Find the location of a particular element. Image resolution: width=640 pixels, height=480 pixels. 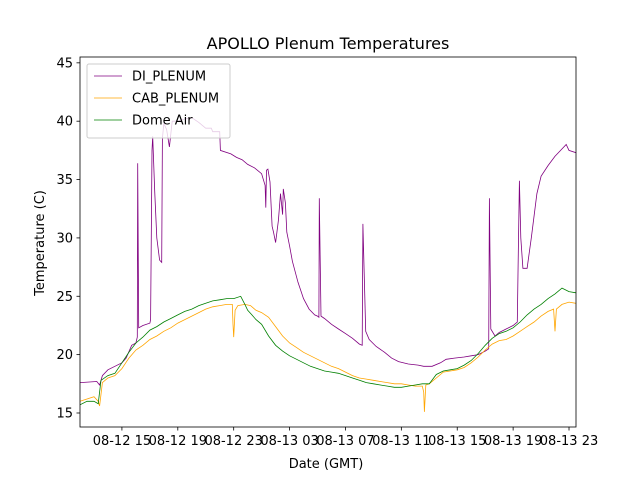

y-tick-label: 40 is located at coordinates (64, 122).